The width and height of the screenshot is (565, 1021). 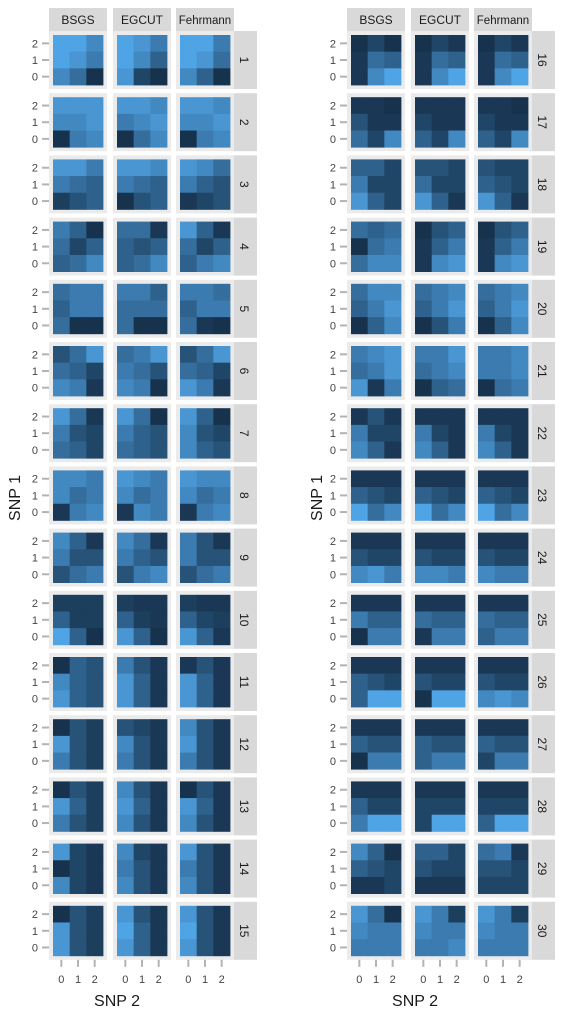 I want to click on x-tick-label: 2, so click(x=393, y=980).